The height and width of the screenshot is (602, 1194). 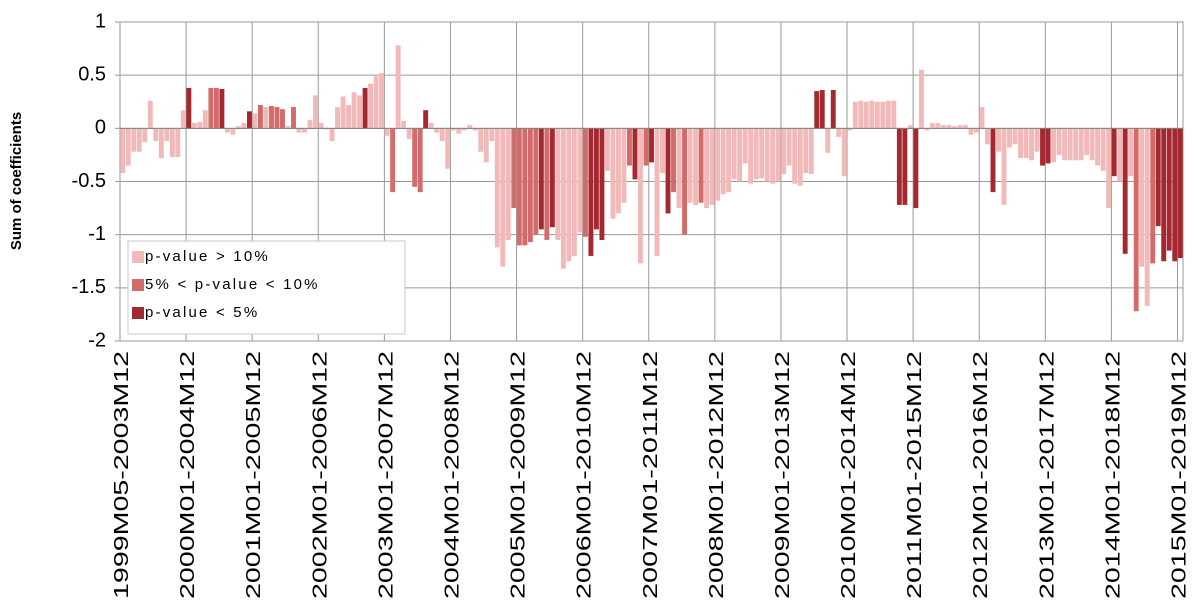 I want to click on legend-box, so click(x=266, y=287).